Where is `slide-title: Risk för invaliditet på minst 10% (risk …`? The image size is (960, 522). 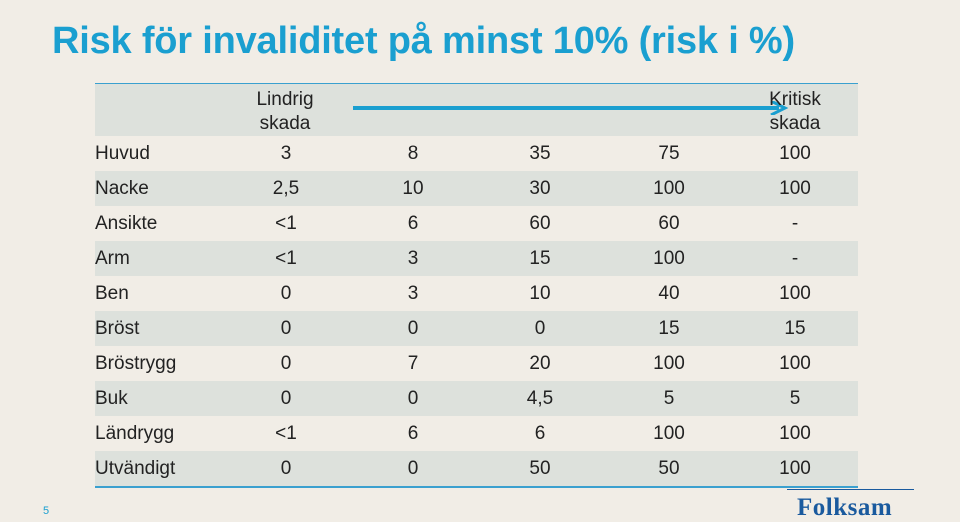
slide-title: Risk för invaliditet på minst 10% (risk … is located at coordinates (423, 41).